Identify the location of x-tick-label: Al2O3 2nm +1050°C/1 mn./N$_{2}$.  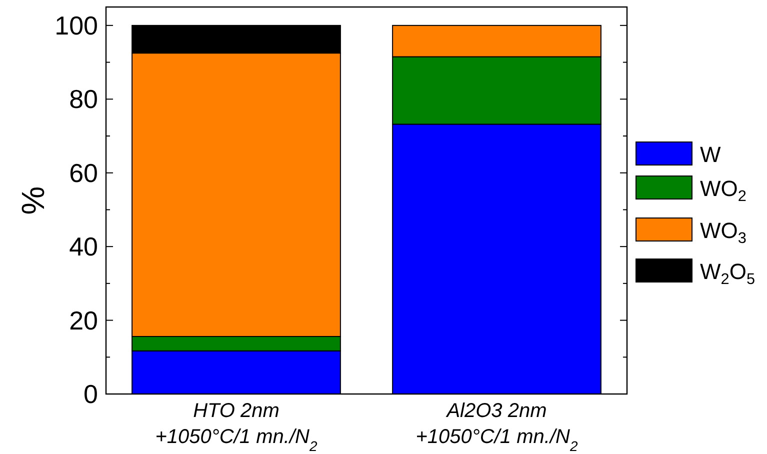
(497, 427).